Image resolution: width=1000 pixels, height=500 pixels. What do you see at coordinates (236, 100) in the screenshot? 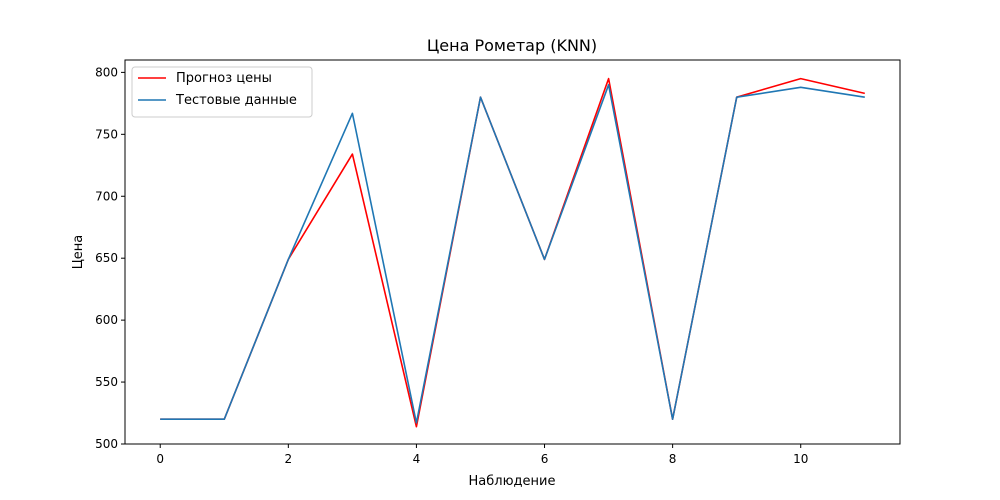
I see `legend-label-test: Тестовые данные` at bounding box center [236, 100].